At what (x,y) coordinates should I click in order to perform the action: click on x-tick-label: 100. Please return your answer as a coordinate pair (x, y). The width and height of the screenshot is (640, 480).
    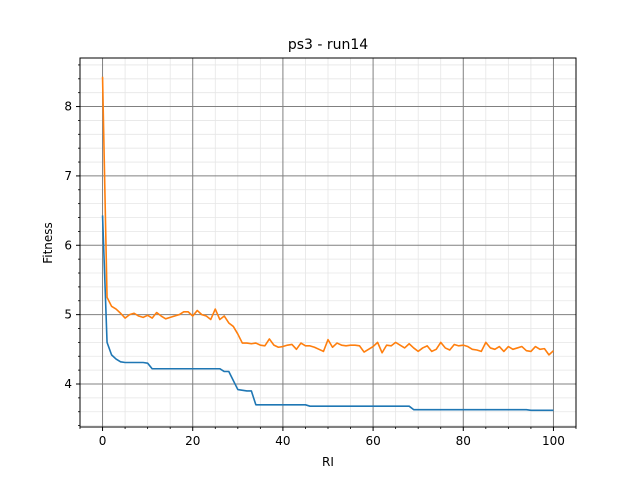
    Looking at the image, I should click on (553, 441).